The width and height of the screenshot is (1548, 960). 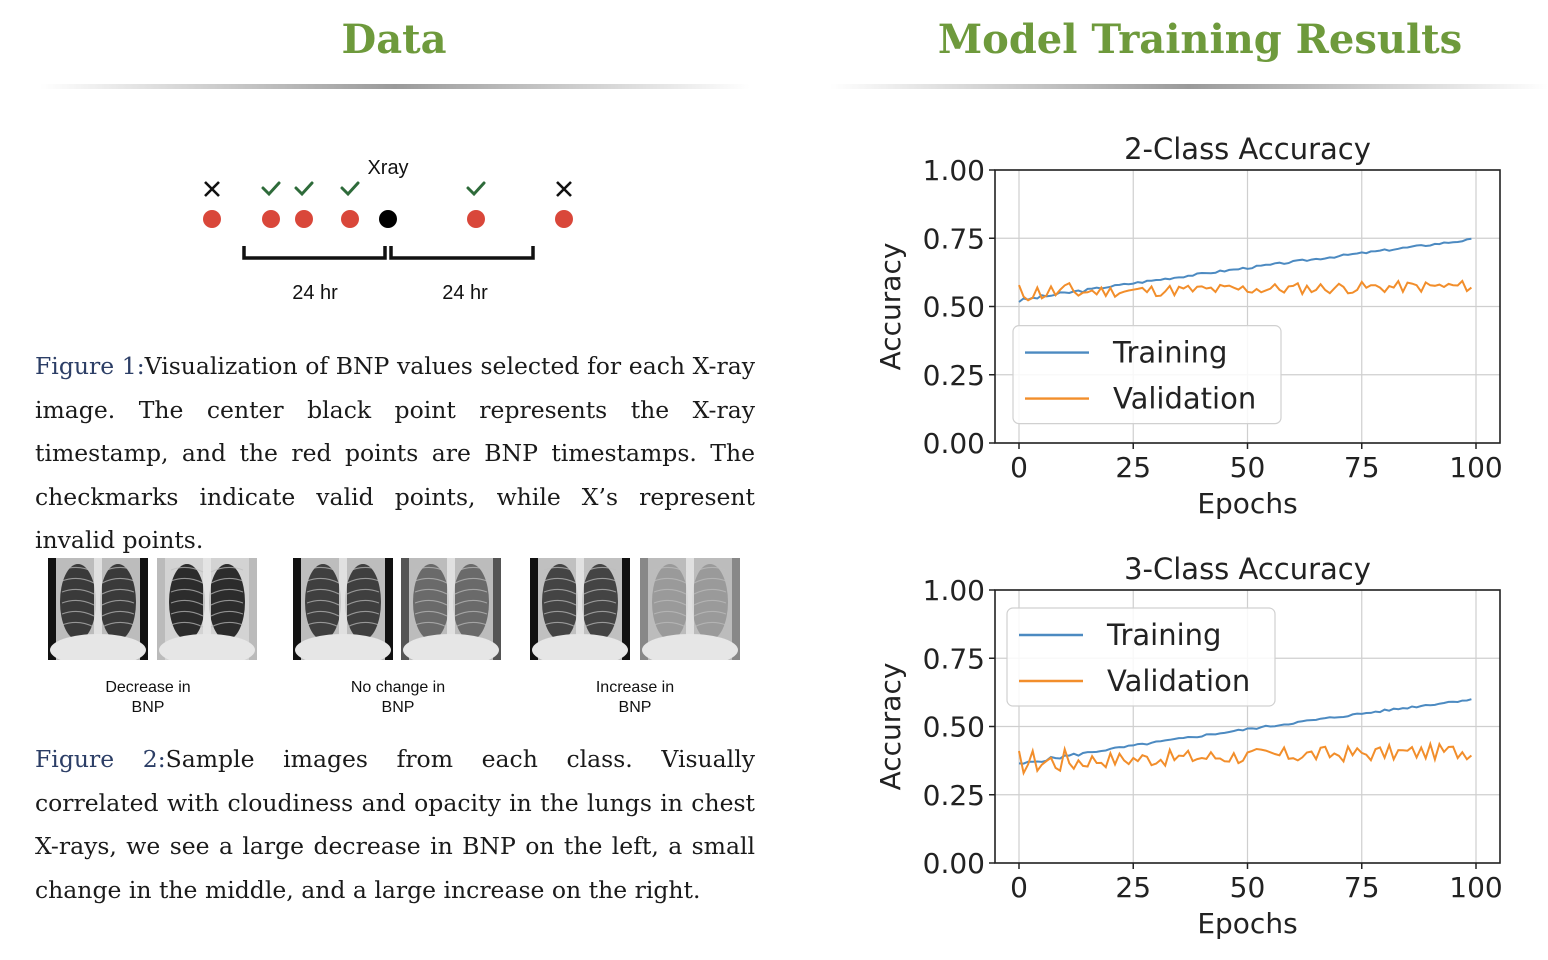 I want to click on chart-title: 2-Class Accuracy, so click(x=1247, y=149).